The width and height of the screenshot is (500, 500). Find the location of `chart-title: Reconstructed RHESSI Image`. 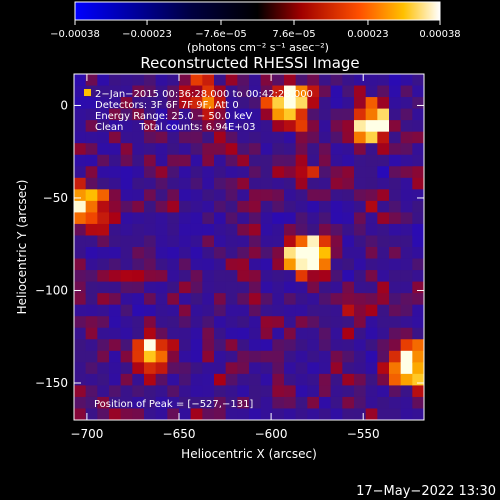

chart-title: Reconstructed RHESSI Image is located at coordinates (249, 63).